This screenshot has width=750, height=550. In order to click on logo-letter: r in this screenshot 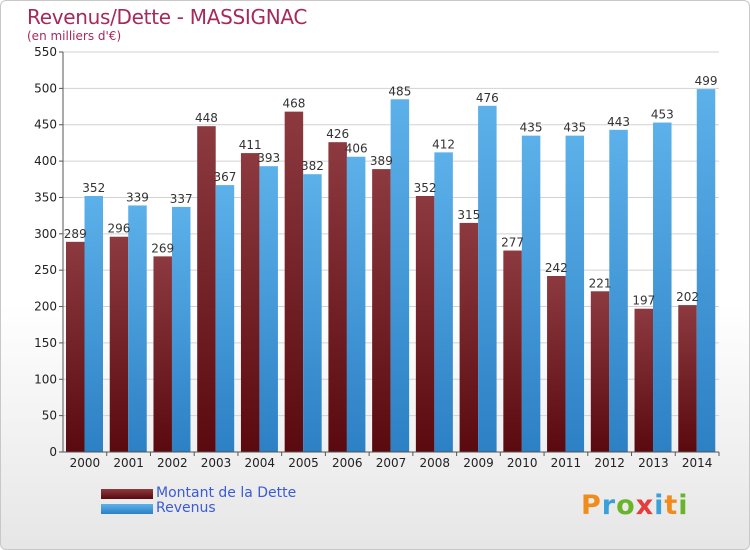, I will do `click(609, 505)`.